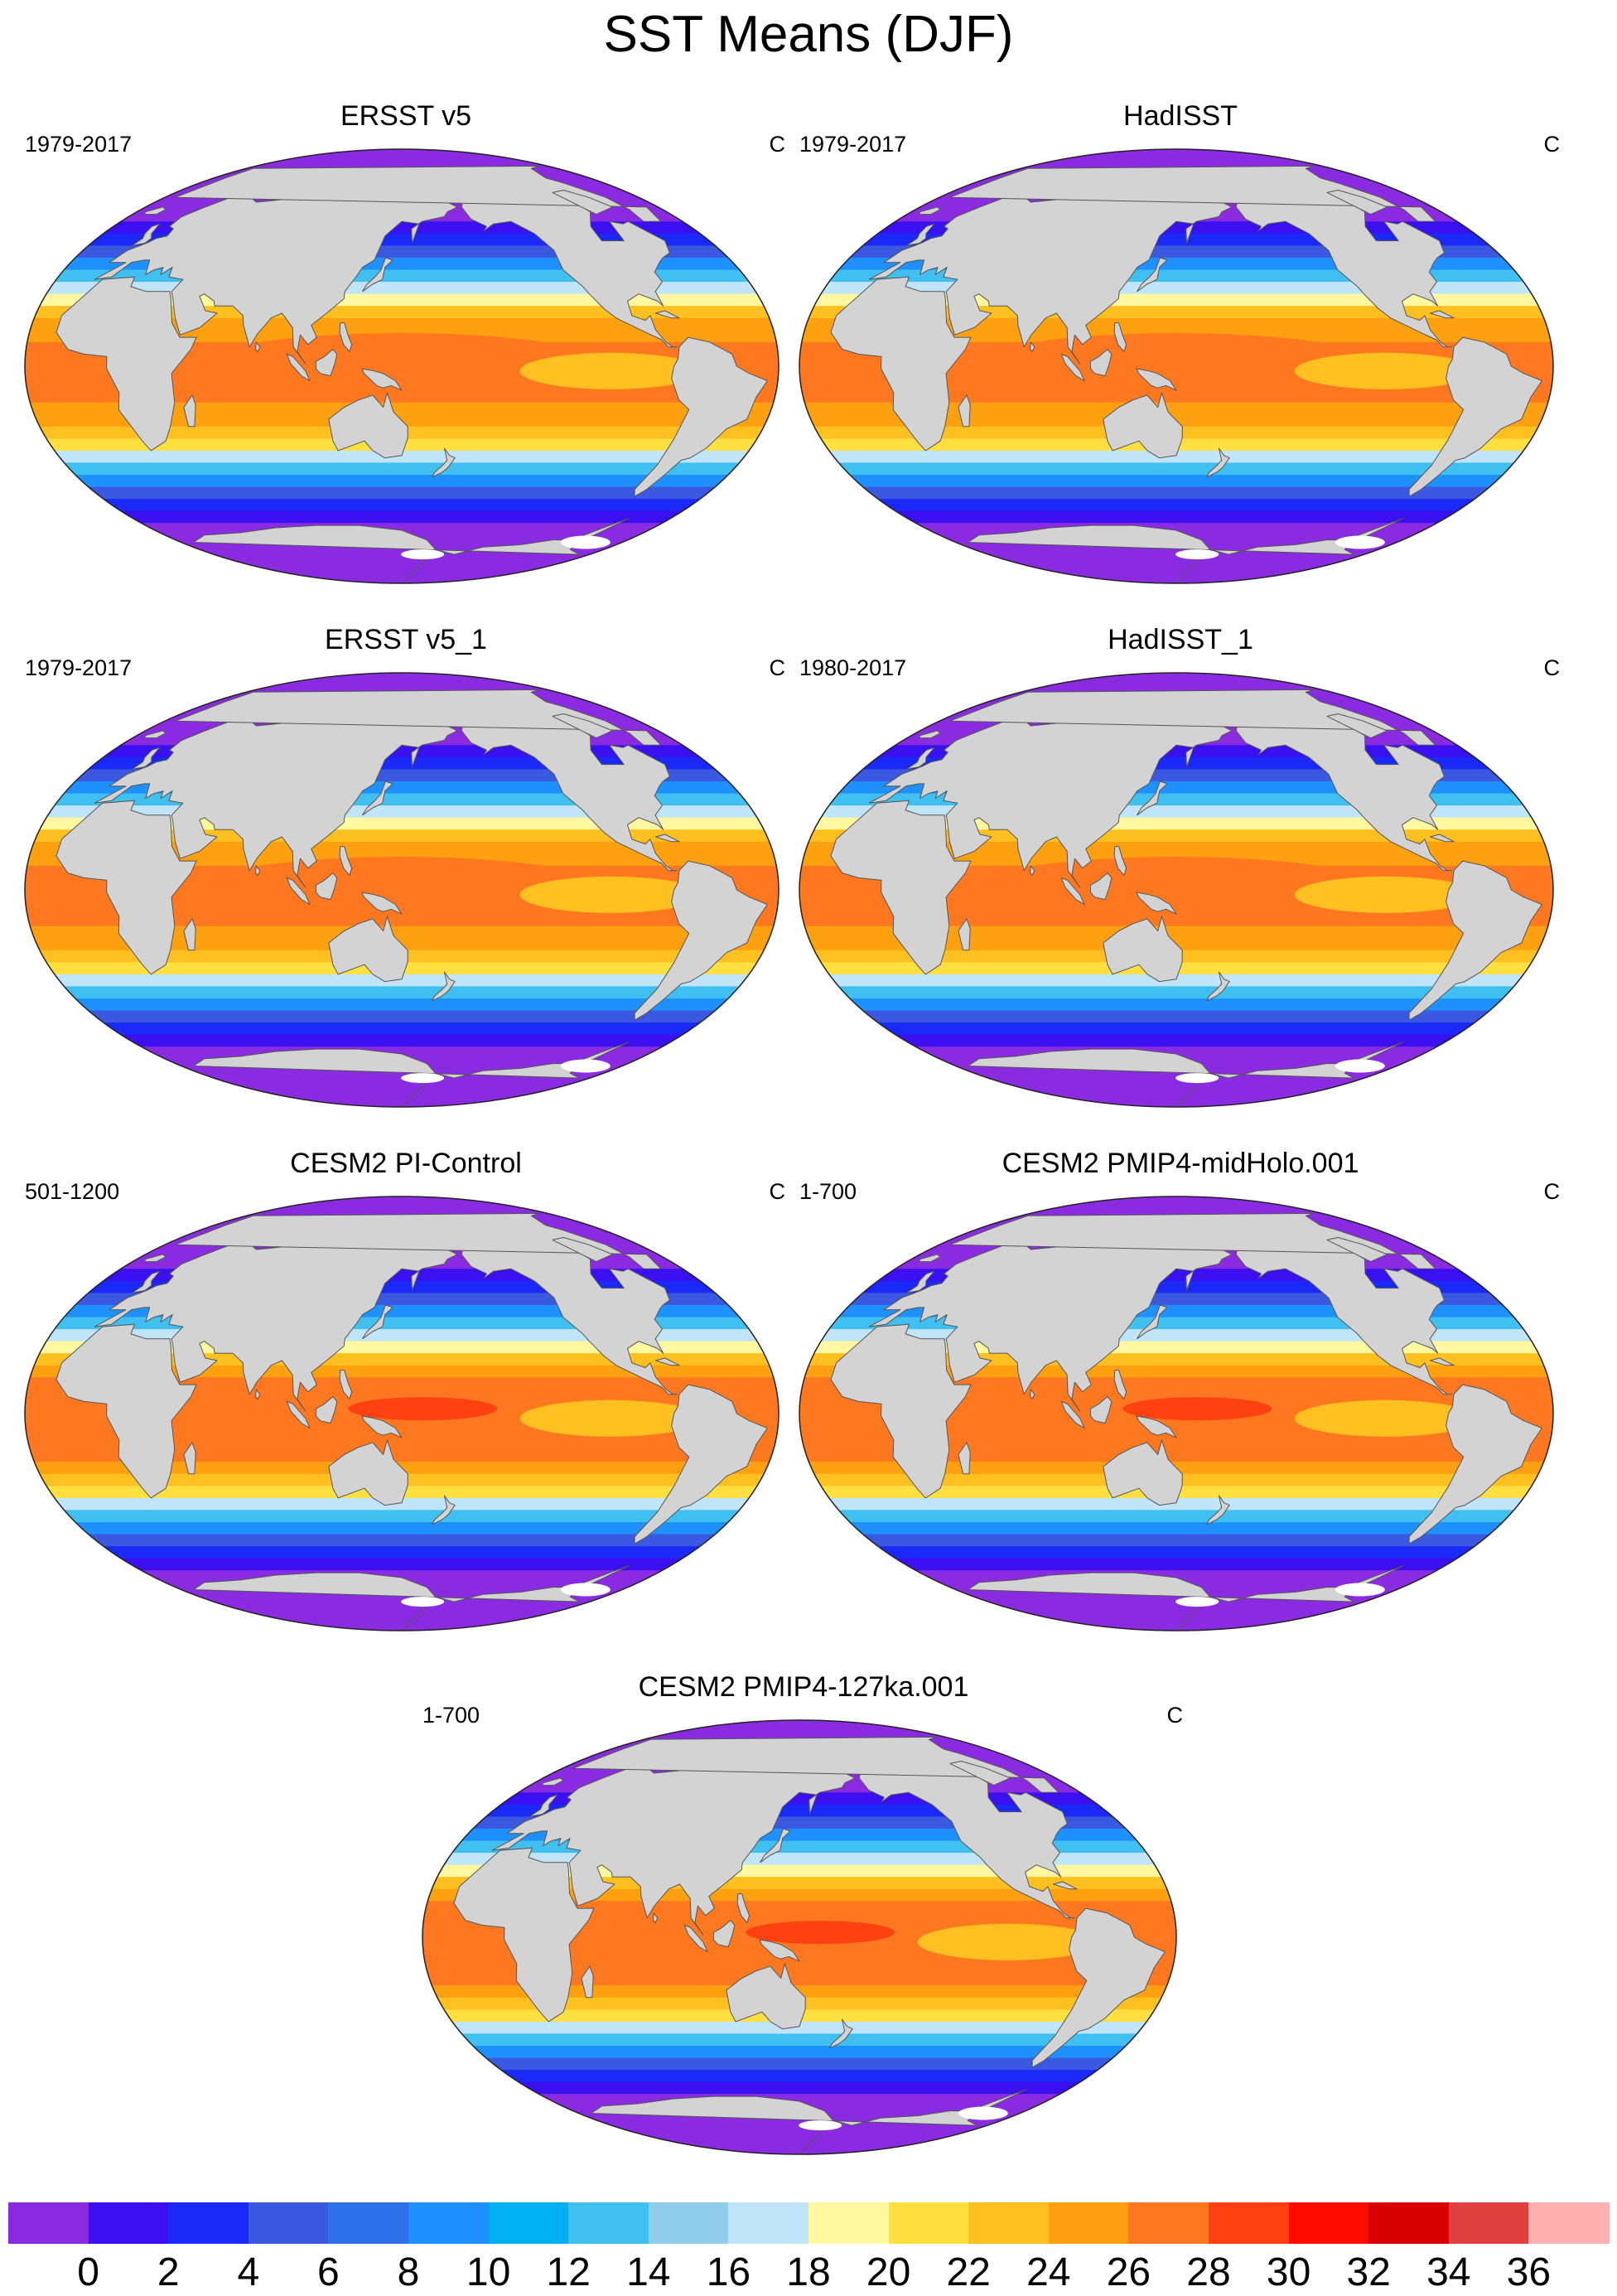 This screenshot has height=2296, width=1617. Describe the element at coordinates (72, 1192) in the screenshot. I see `panel-period: 501-1200` at that location.